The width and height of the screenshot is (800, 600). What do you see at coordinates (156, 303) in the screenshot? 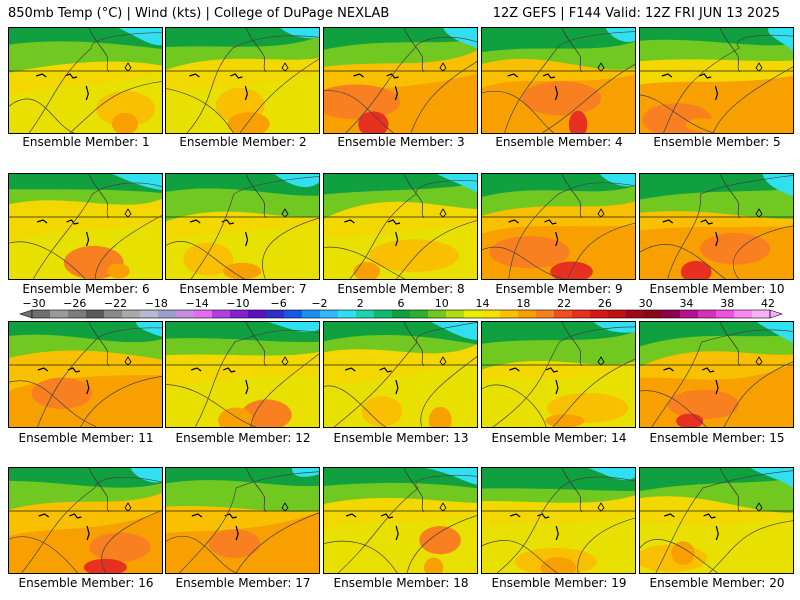
I see `colorbar-tick-label: −18` at bounding box center [156, 303].